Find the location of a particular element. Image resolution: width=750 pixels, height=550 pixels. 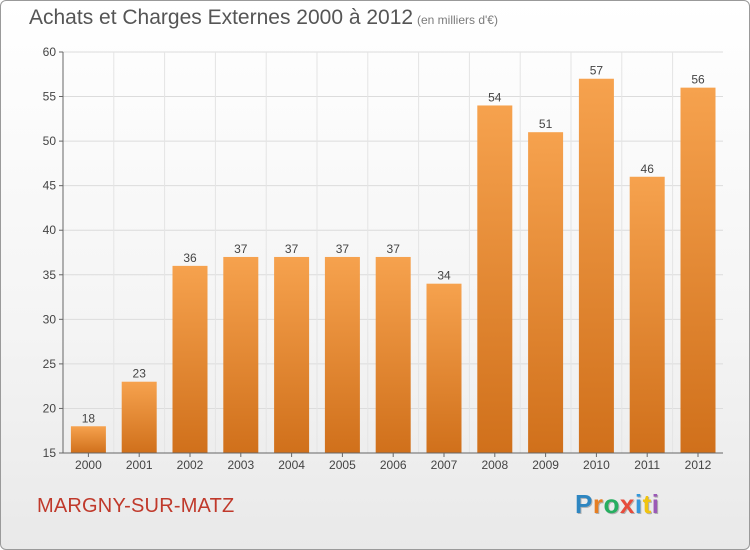

value-label-2010: 57 is located at coordinates (597, 71).